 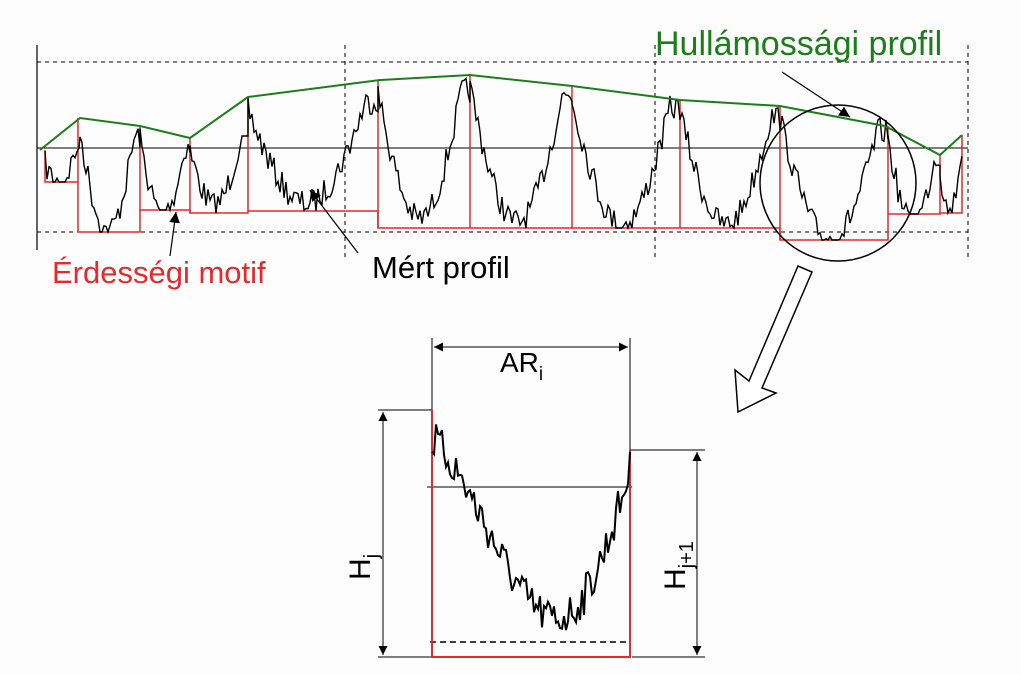 I want to click on width-label: ARi, so click(x=521, y=366).